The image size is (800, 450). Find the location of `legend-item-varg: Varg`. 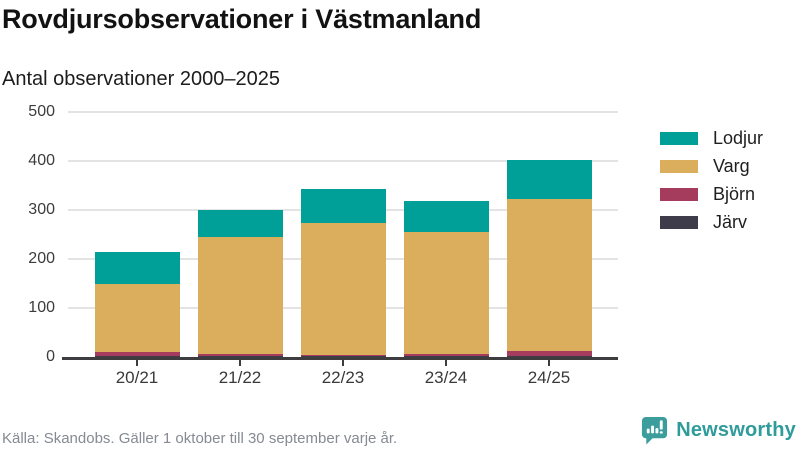

legend-item-varg: Varg is located at coordinates (711, 166).